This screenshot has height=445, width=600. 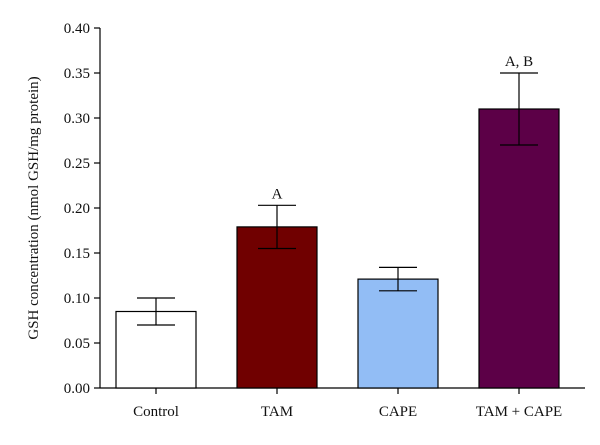 What do you see at coordinates (77, 209) in the screenshot?
I see `y-tick-label: 0.20` at bounding box center [77, 209].